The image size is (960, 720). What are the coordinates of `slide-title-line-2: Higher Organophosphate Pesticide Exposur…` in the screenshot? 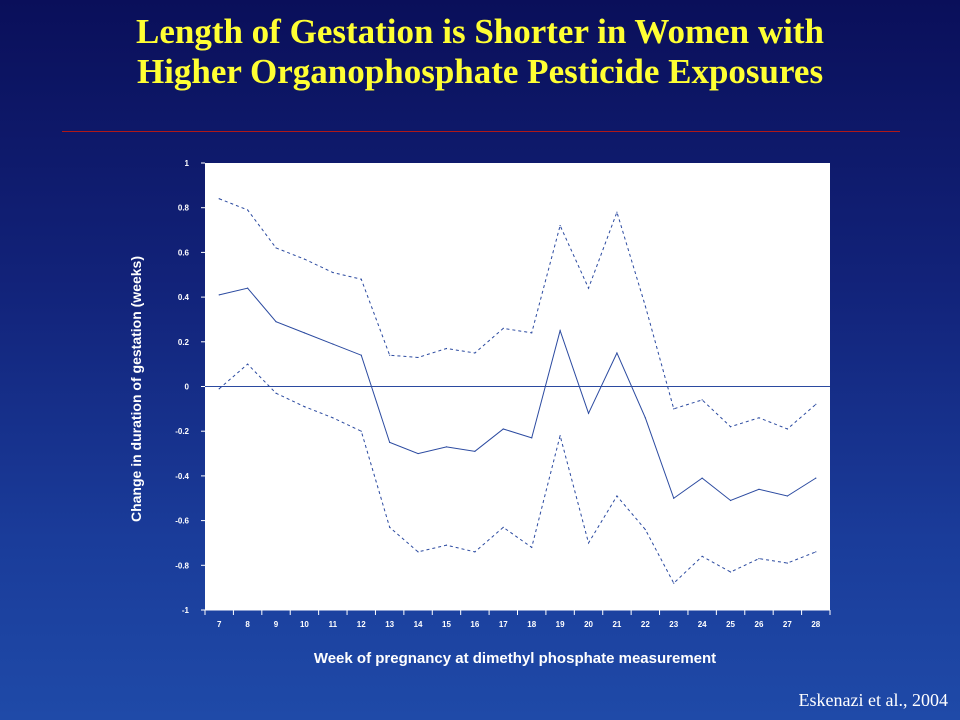 It's located at (480, 71).